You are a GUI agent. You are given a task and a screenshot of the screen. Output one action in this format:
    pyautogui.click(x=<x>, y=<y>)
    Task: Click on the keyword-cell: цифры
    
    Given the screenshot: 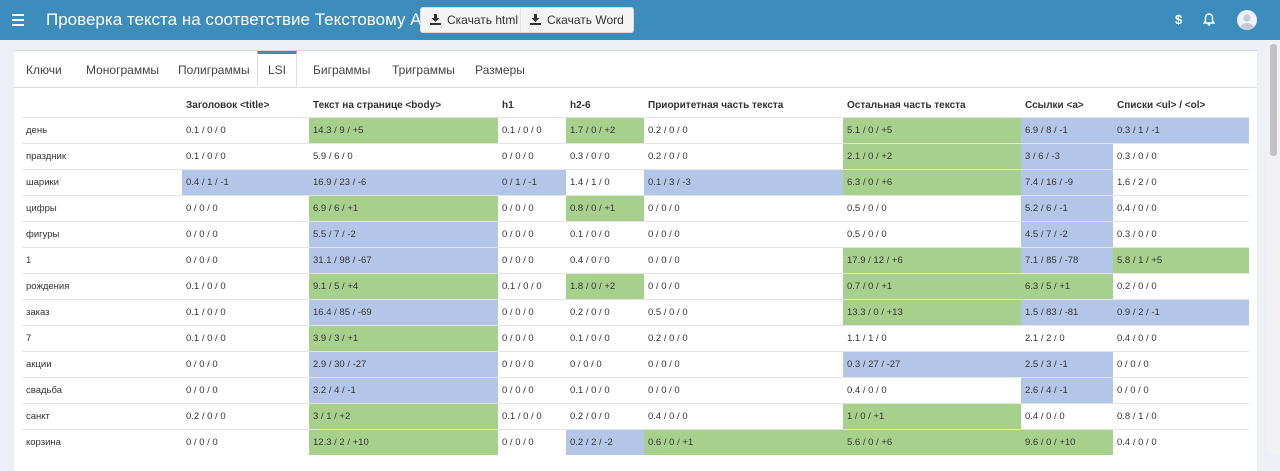 What is the action you would take?
    pyautogui.click(x=102, y=208)
    